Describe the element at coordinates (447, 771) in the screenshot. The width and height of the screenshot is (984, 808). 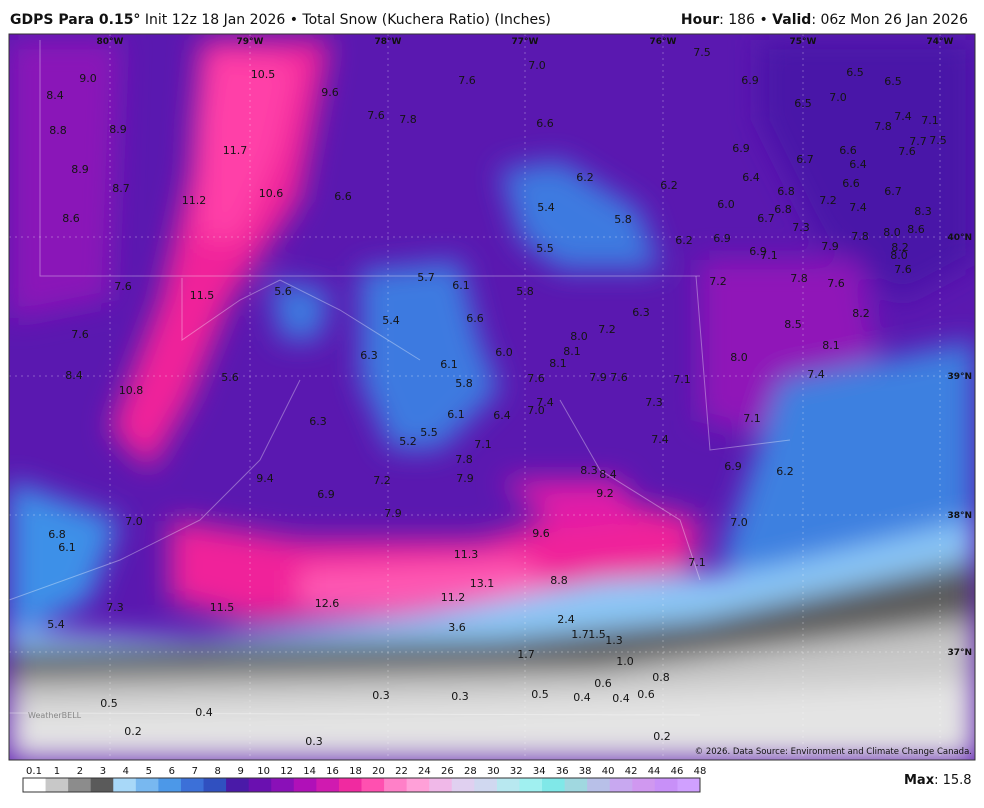
I see `legend-label: 26` at that location.